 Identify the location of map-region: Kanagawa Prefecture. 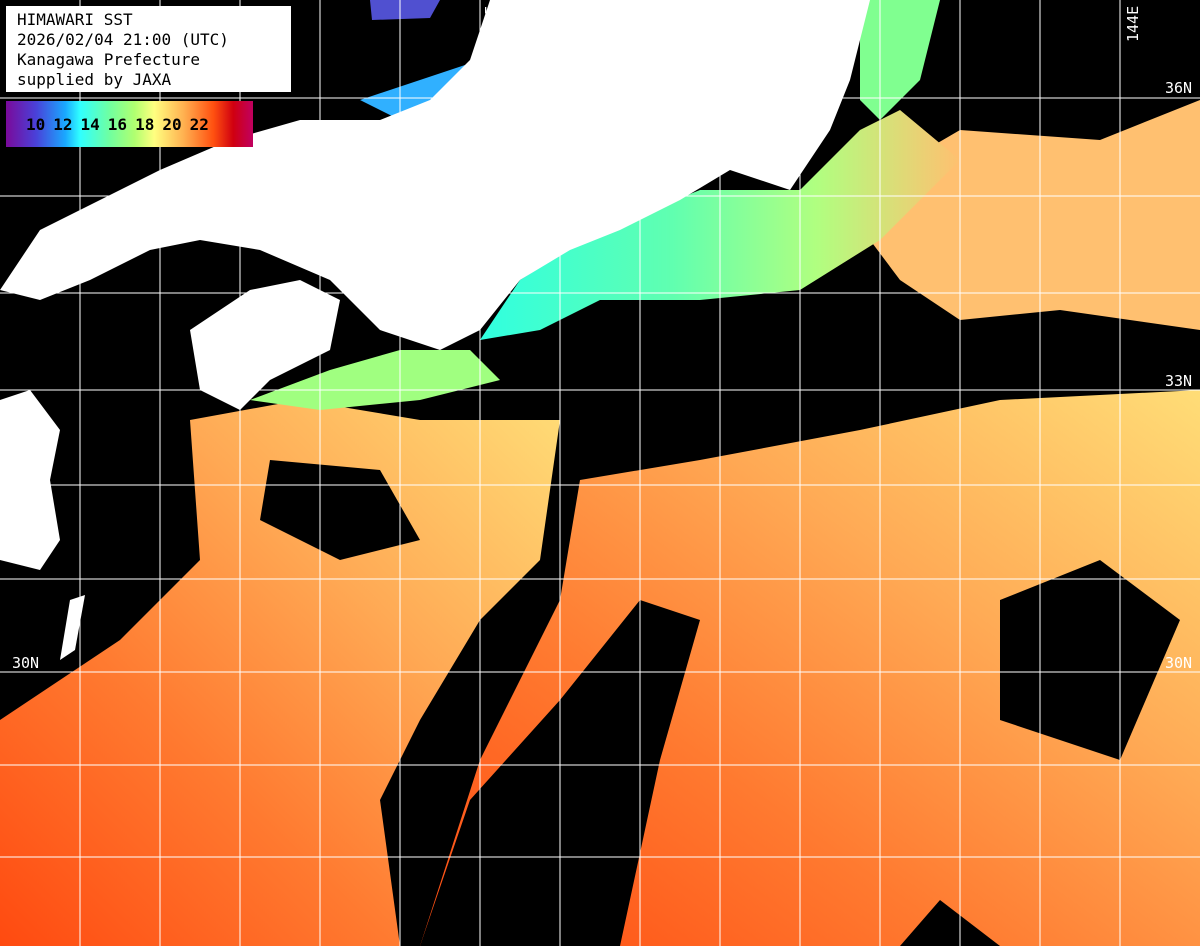
(109, 59).